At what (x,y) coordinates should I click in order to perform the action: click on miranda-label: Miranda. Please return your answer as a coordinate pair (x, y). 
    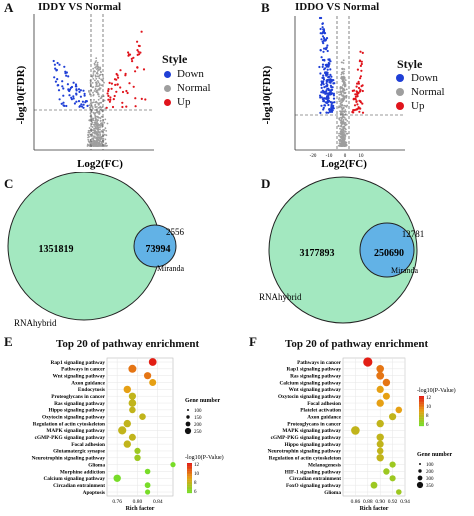
    Looking at the image, I should click on (405, 270).